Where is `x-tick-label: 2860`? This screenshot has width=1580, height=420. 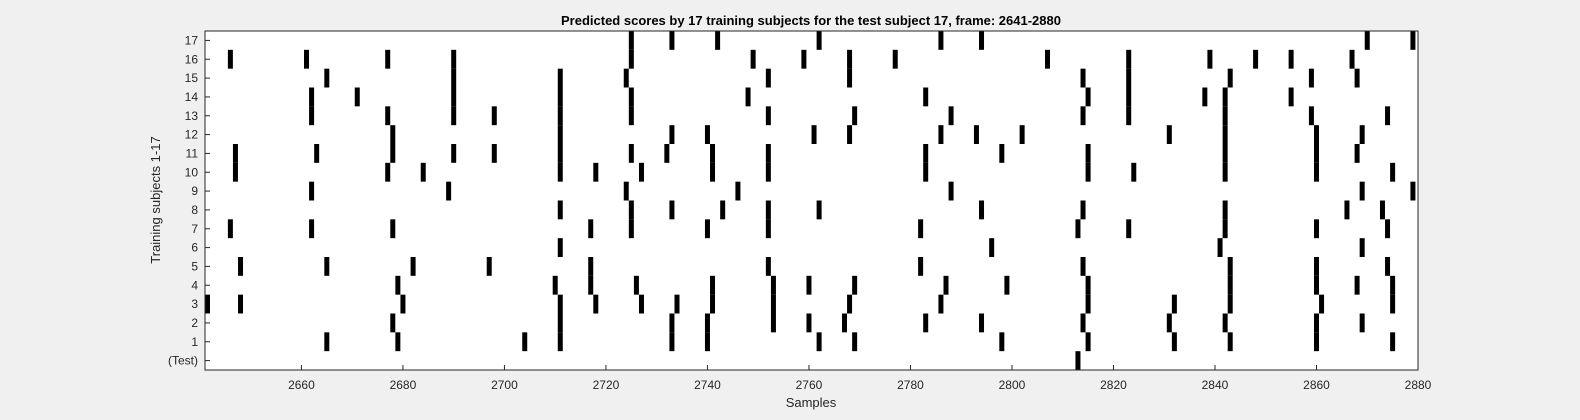
x-tick-label: 2860 is located at coordinates (1316, 385).